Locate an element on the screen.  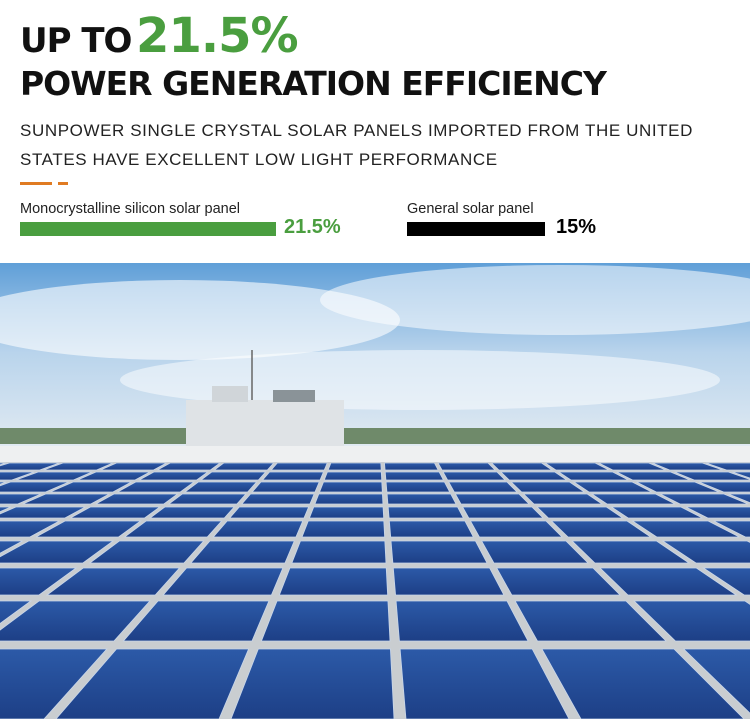
bar-label: General solar panel is located at coordinates (470, 209).